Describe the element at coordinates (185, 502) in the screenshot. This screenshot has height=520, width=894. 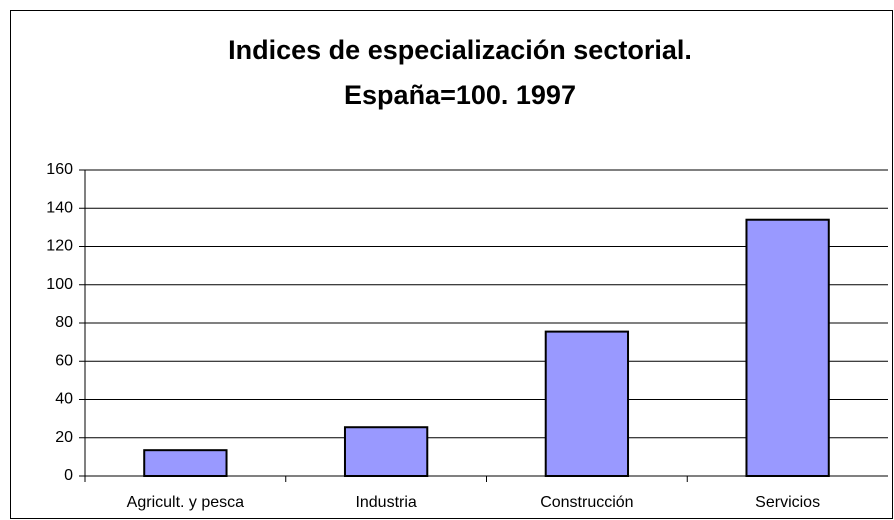
I see `x-tick-label: Agricult. y pesca` at that location.